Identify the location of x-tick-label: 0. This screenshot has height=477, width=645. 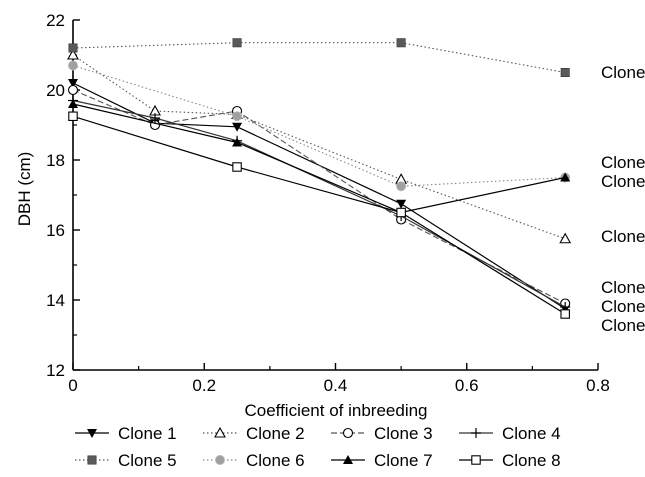
(72, 385).